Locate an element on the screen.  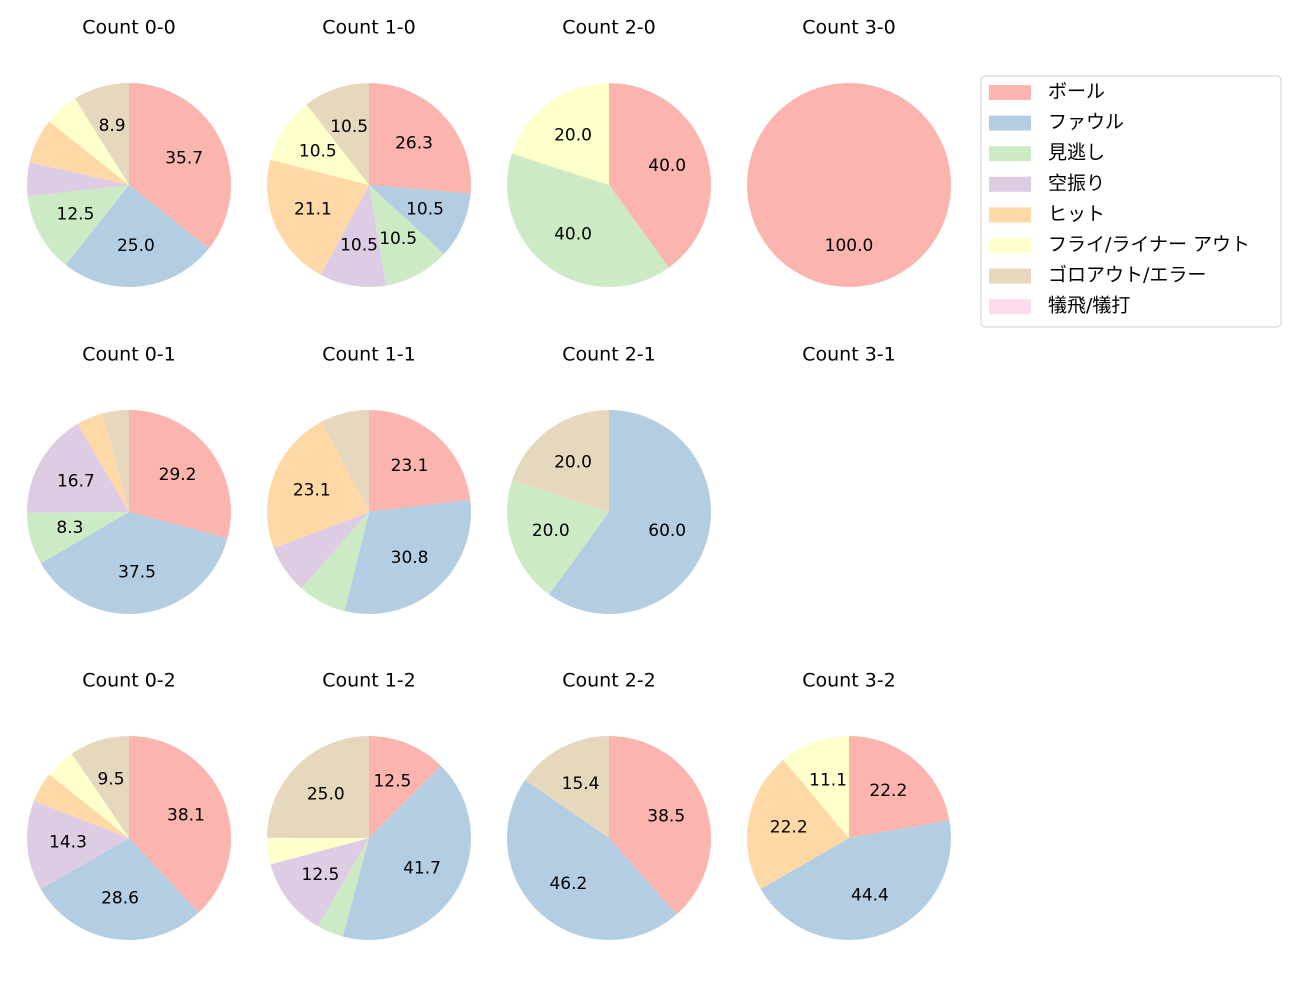
value-label: 21.1 is located at coordinates (313, 210).